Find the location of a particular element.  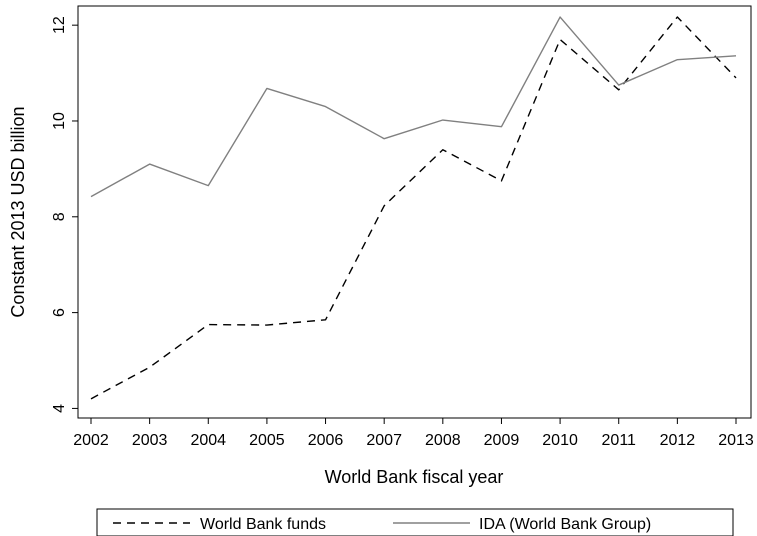

x-axis-title: World Bank fiscal year is located at coordinates (414, 477).